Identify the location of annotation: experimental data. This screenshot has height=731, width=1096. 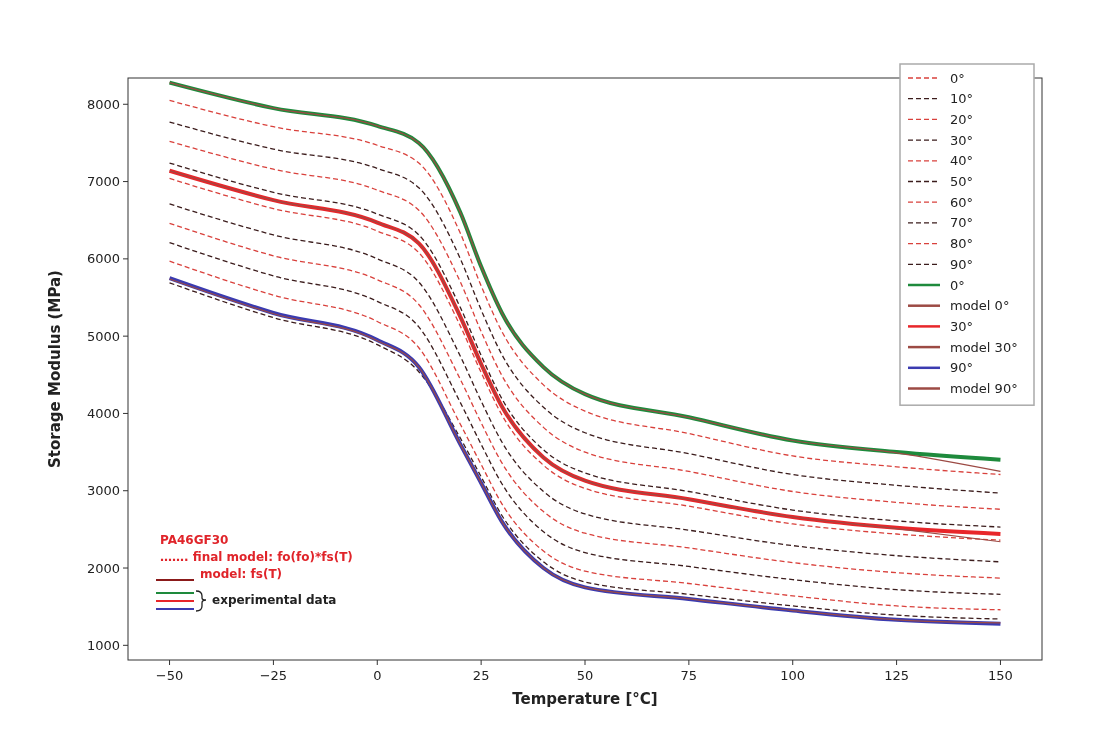
(274, 600).